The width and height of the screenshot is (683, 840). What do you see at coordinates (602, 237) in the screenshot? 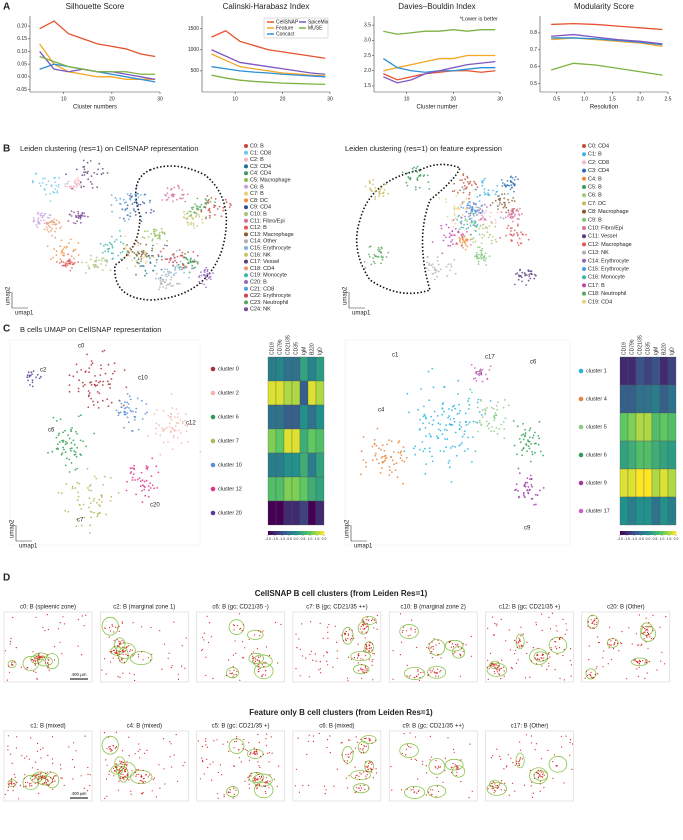
I see `legend-label: C11: Vessel` at bounding box center [602, 237].